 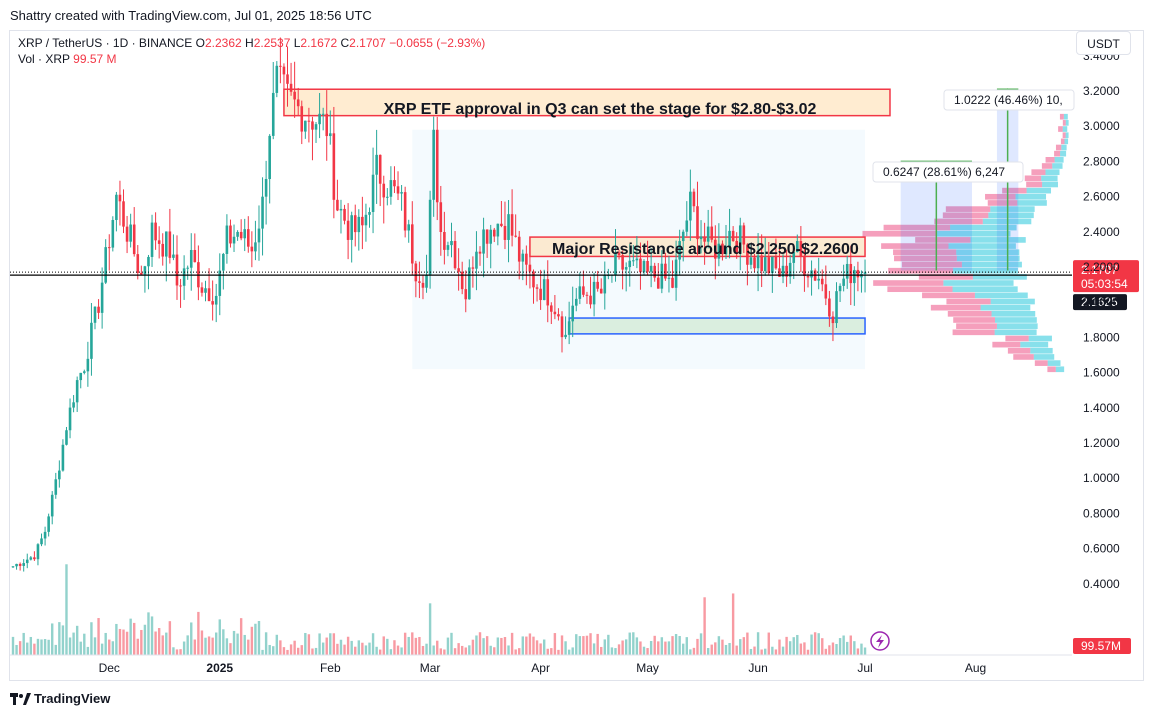 What do you see at coordinates (60, 698) in the screenshot?
I see `tradingview-logo: TradingView` at bounding box center [60, 698].